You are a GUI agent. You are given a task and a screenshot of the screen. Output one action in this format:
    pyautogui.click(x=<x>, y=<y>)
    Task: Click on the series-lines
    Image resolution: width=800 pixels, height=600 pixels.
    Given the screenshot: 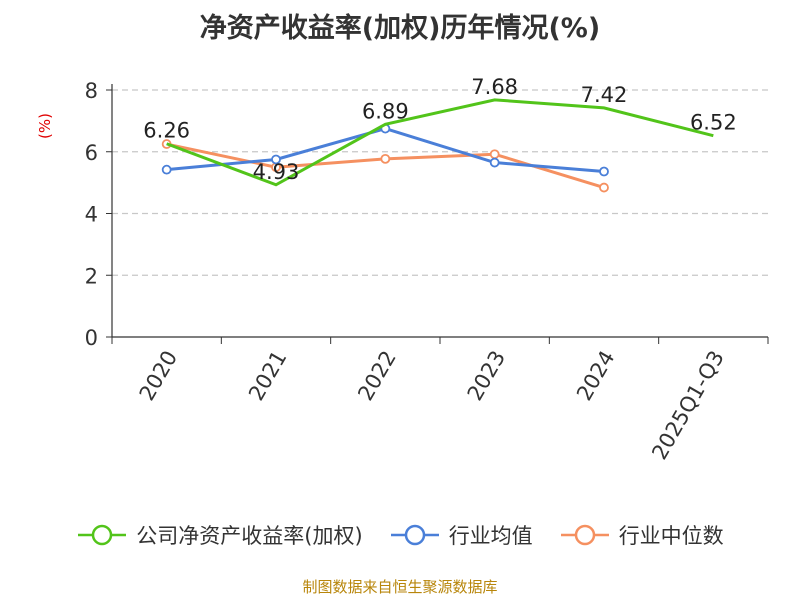 What is the action you would take?
    pyautogui.click(x=437, y=145)
    